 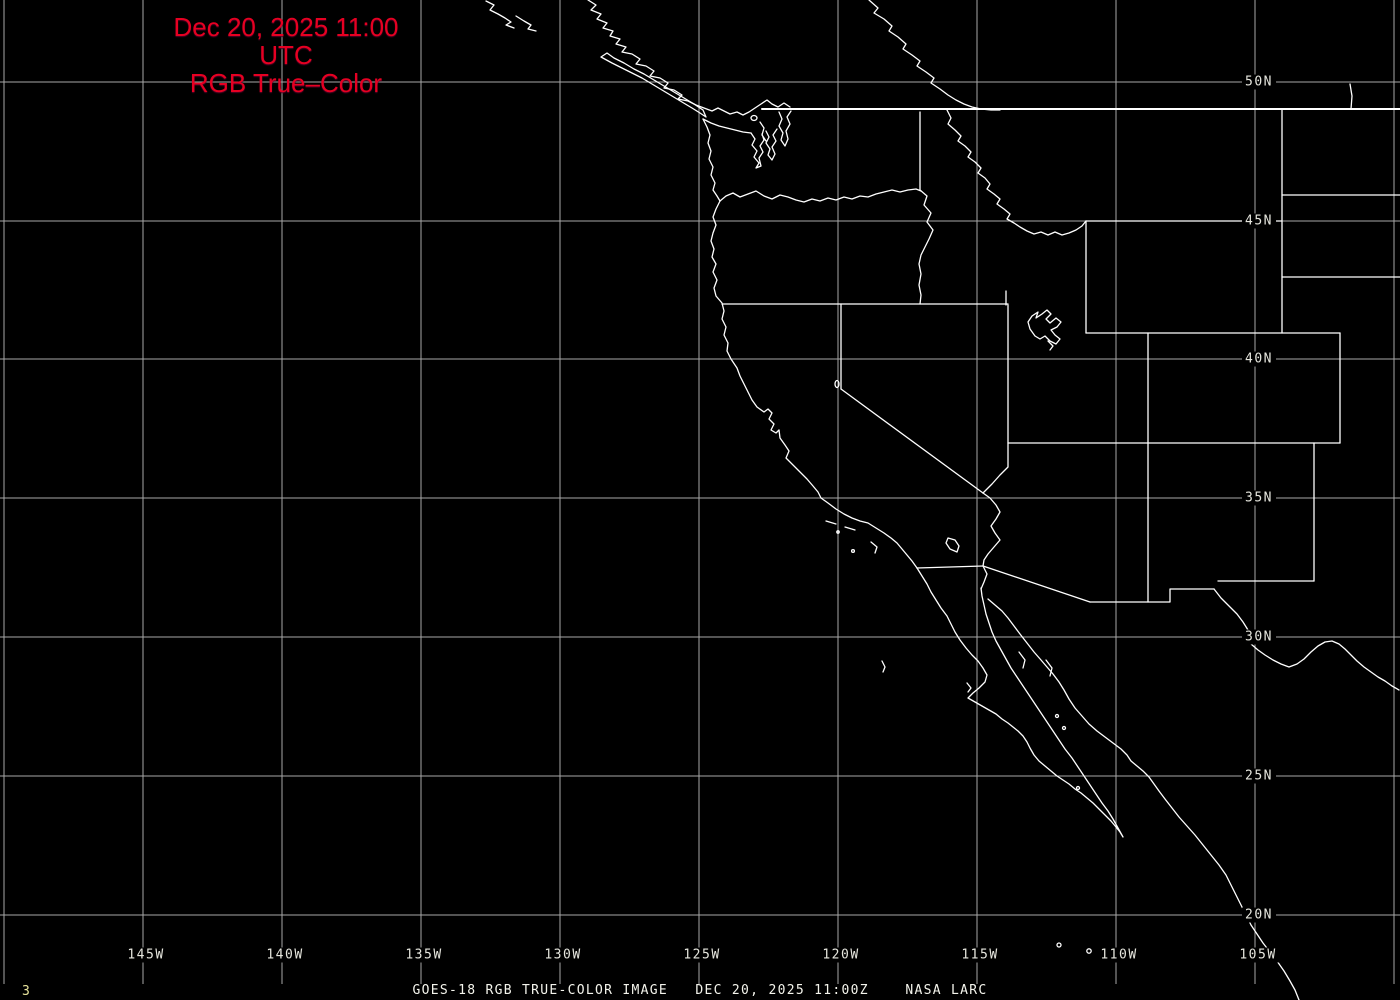 What do you see at coordinates (653, 85) in the screenshot?
I see `coastline-vancouver-island` at bounding box center [653, 85].